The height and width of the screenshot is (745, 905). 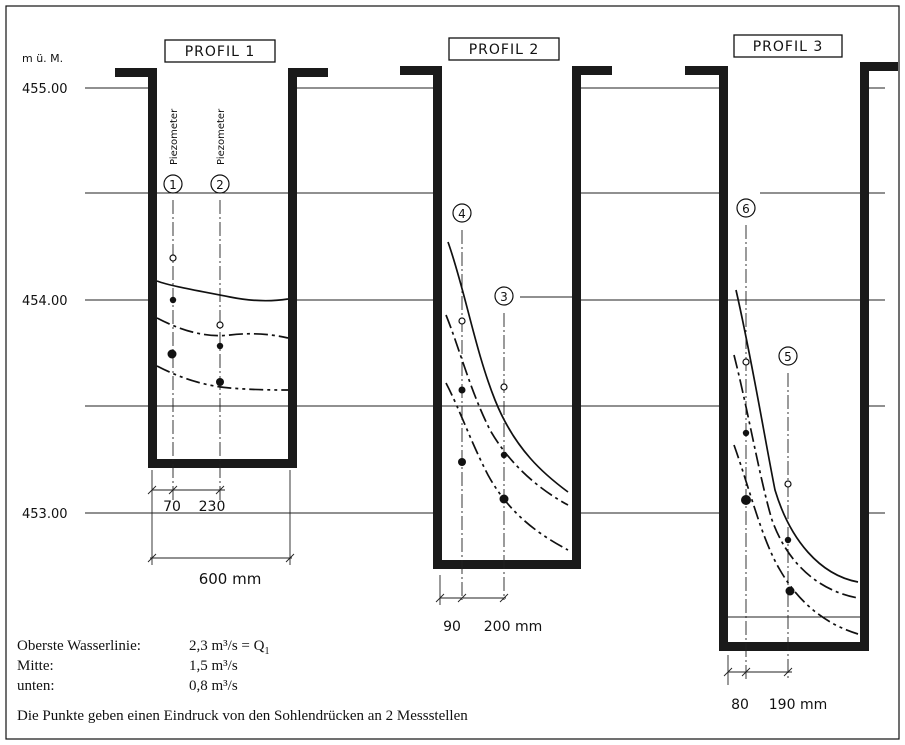 What do you see at coordinates (45, 514) in the screenshot?
I see `elevation-label-453: 453.00` at bounding box center [45, 514].